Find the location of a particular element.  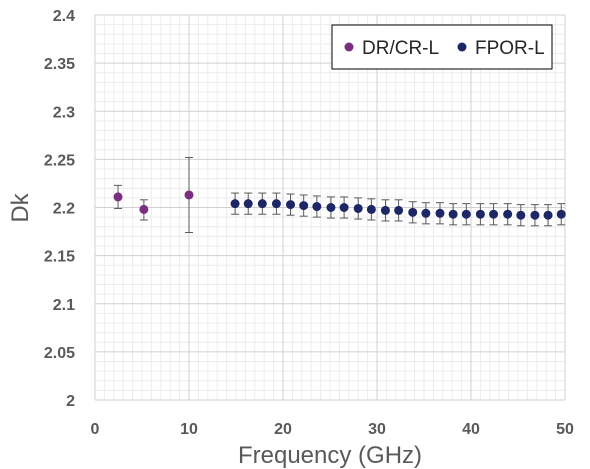

legend-label-drcr: DR/CR-L is located at coordinates (400, 48).